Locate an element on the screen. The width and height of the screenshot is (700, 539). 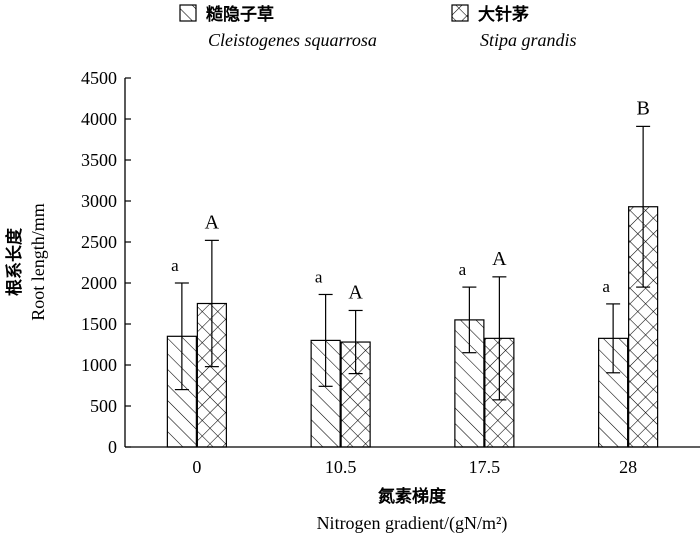
significance-letter-series-1-17.5: a is located at coordinates (463, 269).